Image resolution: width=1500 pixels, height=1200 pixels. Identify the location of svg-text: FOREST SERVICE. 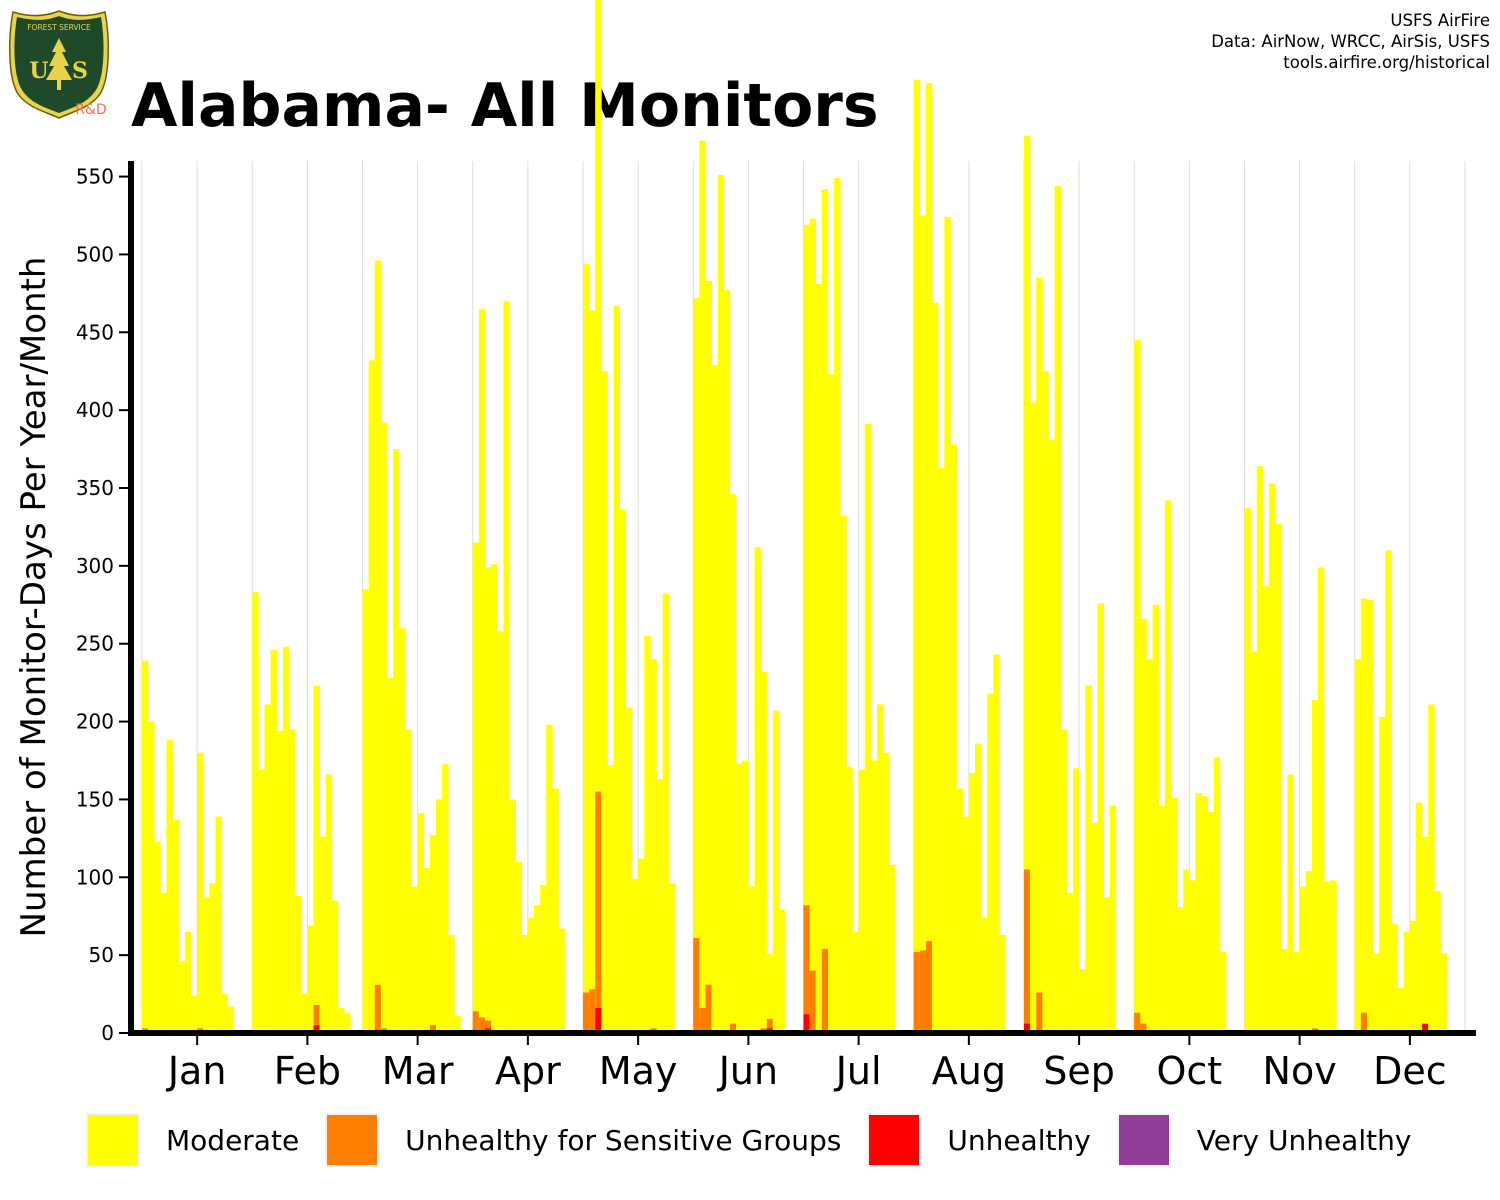
(59, 27).